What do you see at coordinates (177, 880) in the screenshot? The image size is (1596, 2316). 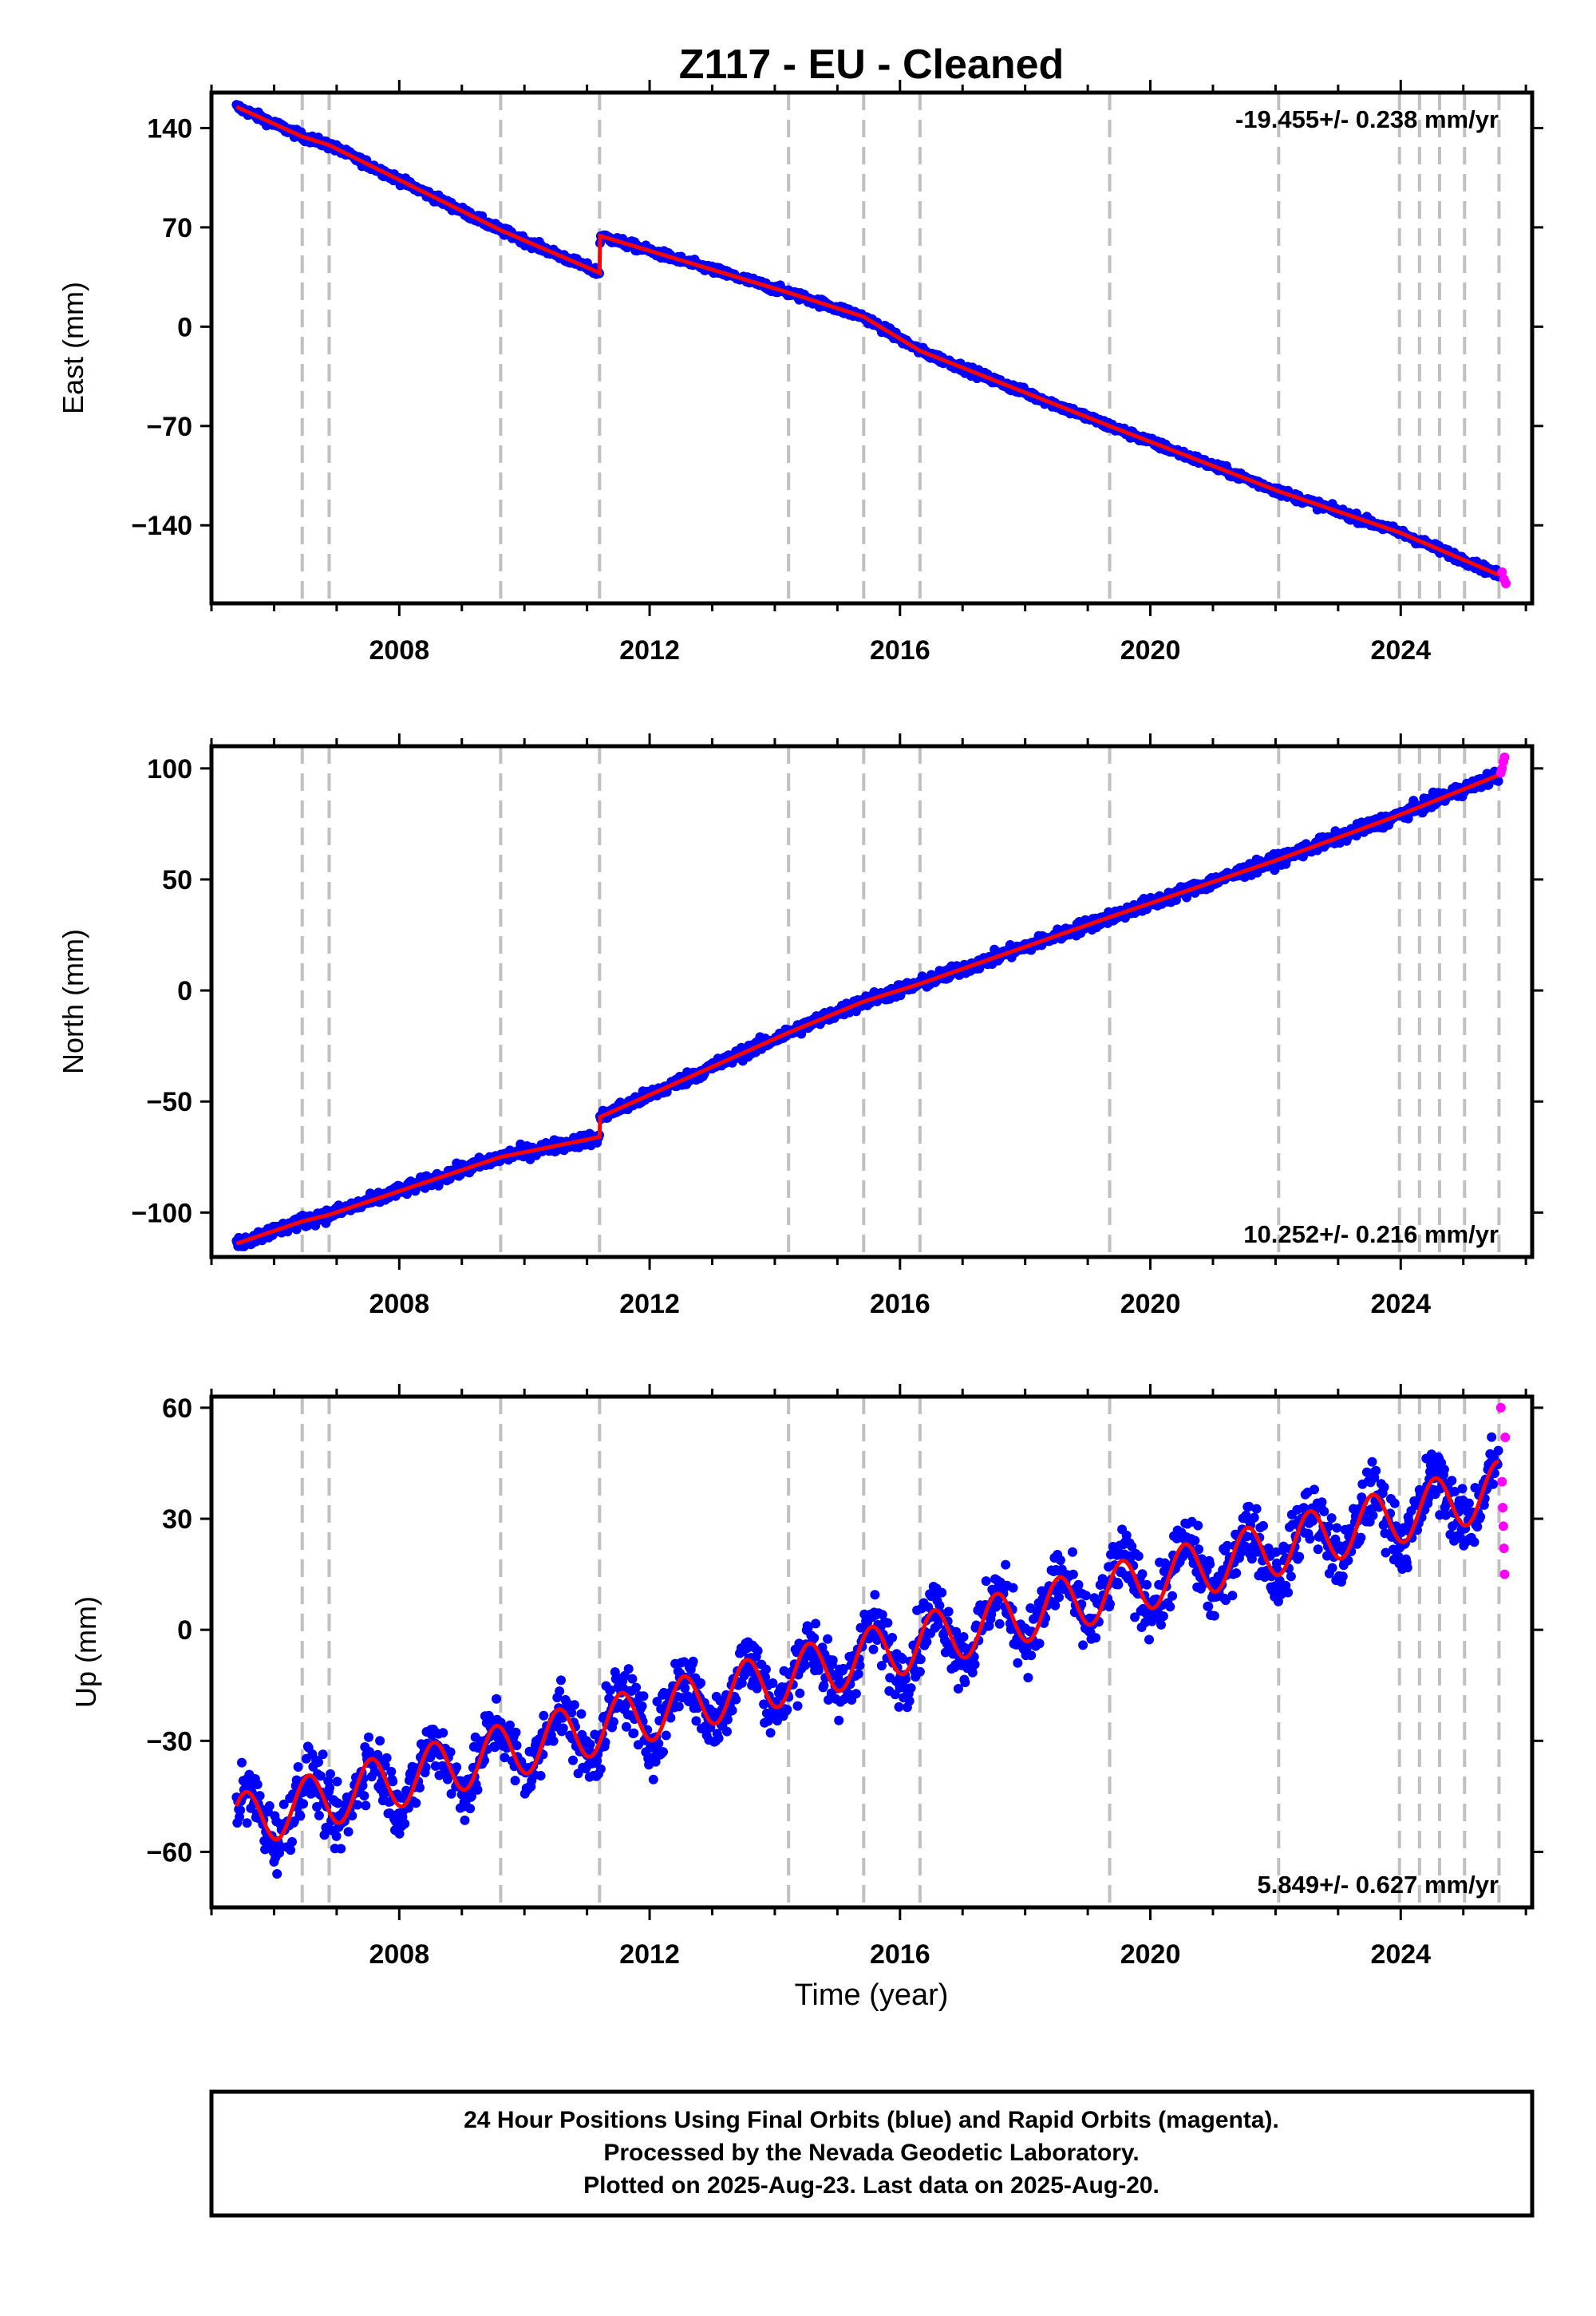 I see `y-tick-label: 50` at bounding box center [177, 880].